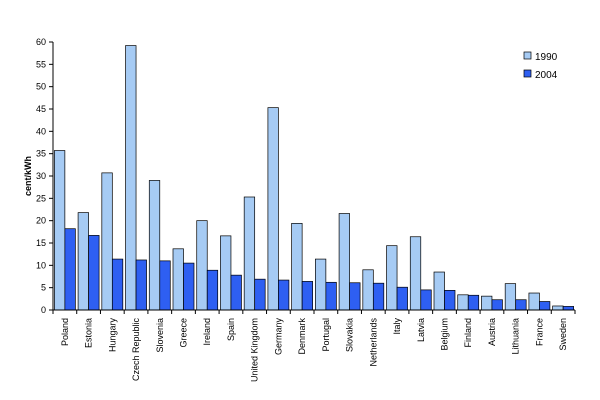 This screenshot has height=400, width=600. Describe the element at coordinates (397, 326) in the screenshot. I see `x-tick-label: Italy` at that location.